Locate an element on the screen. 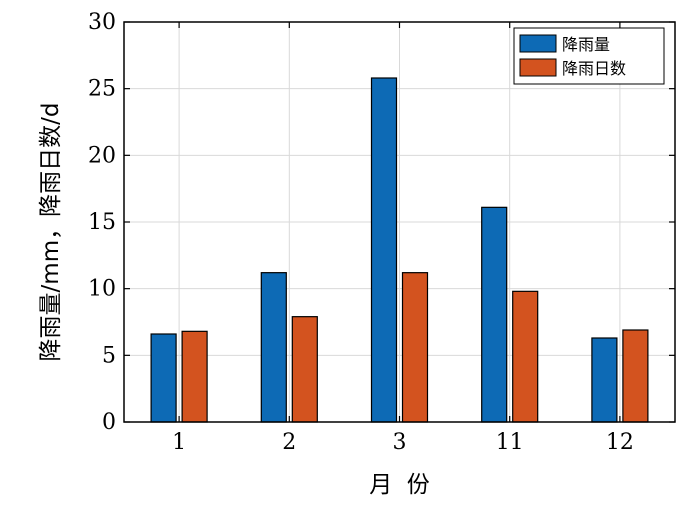  x-tick-label: 11 is located at coordinates (510, 442).